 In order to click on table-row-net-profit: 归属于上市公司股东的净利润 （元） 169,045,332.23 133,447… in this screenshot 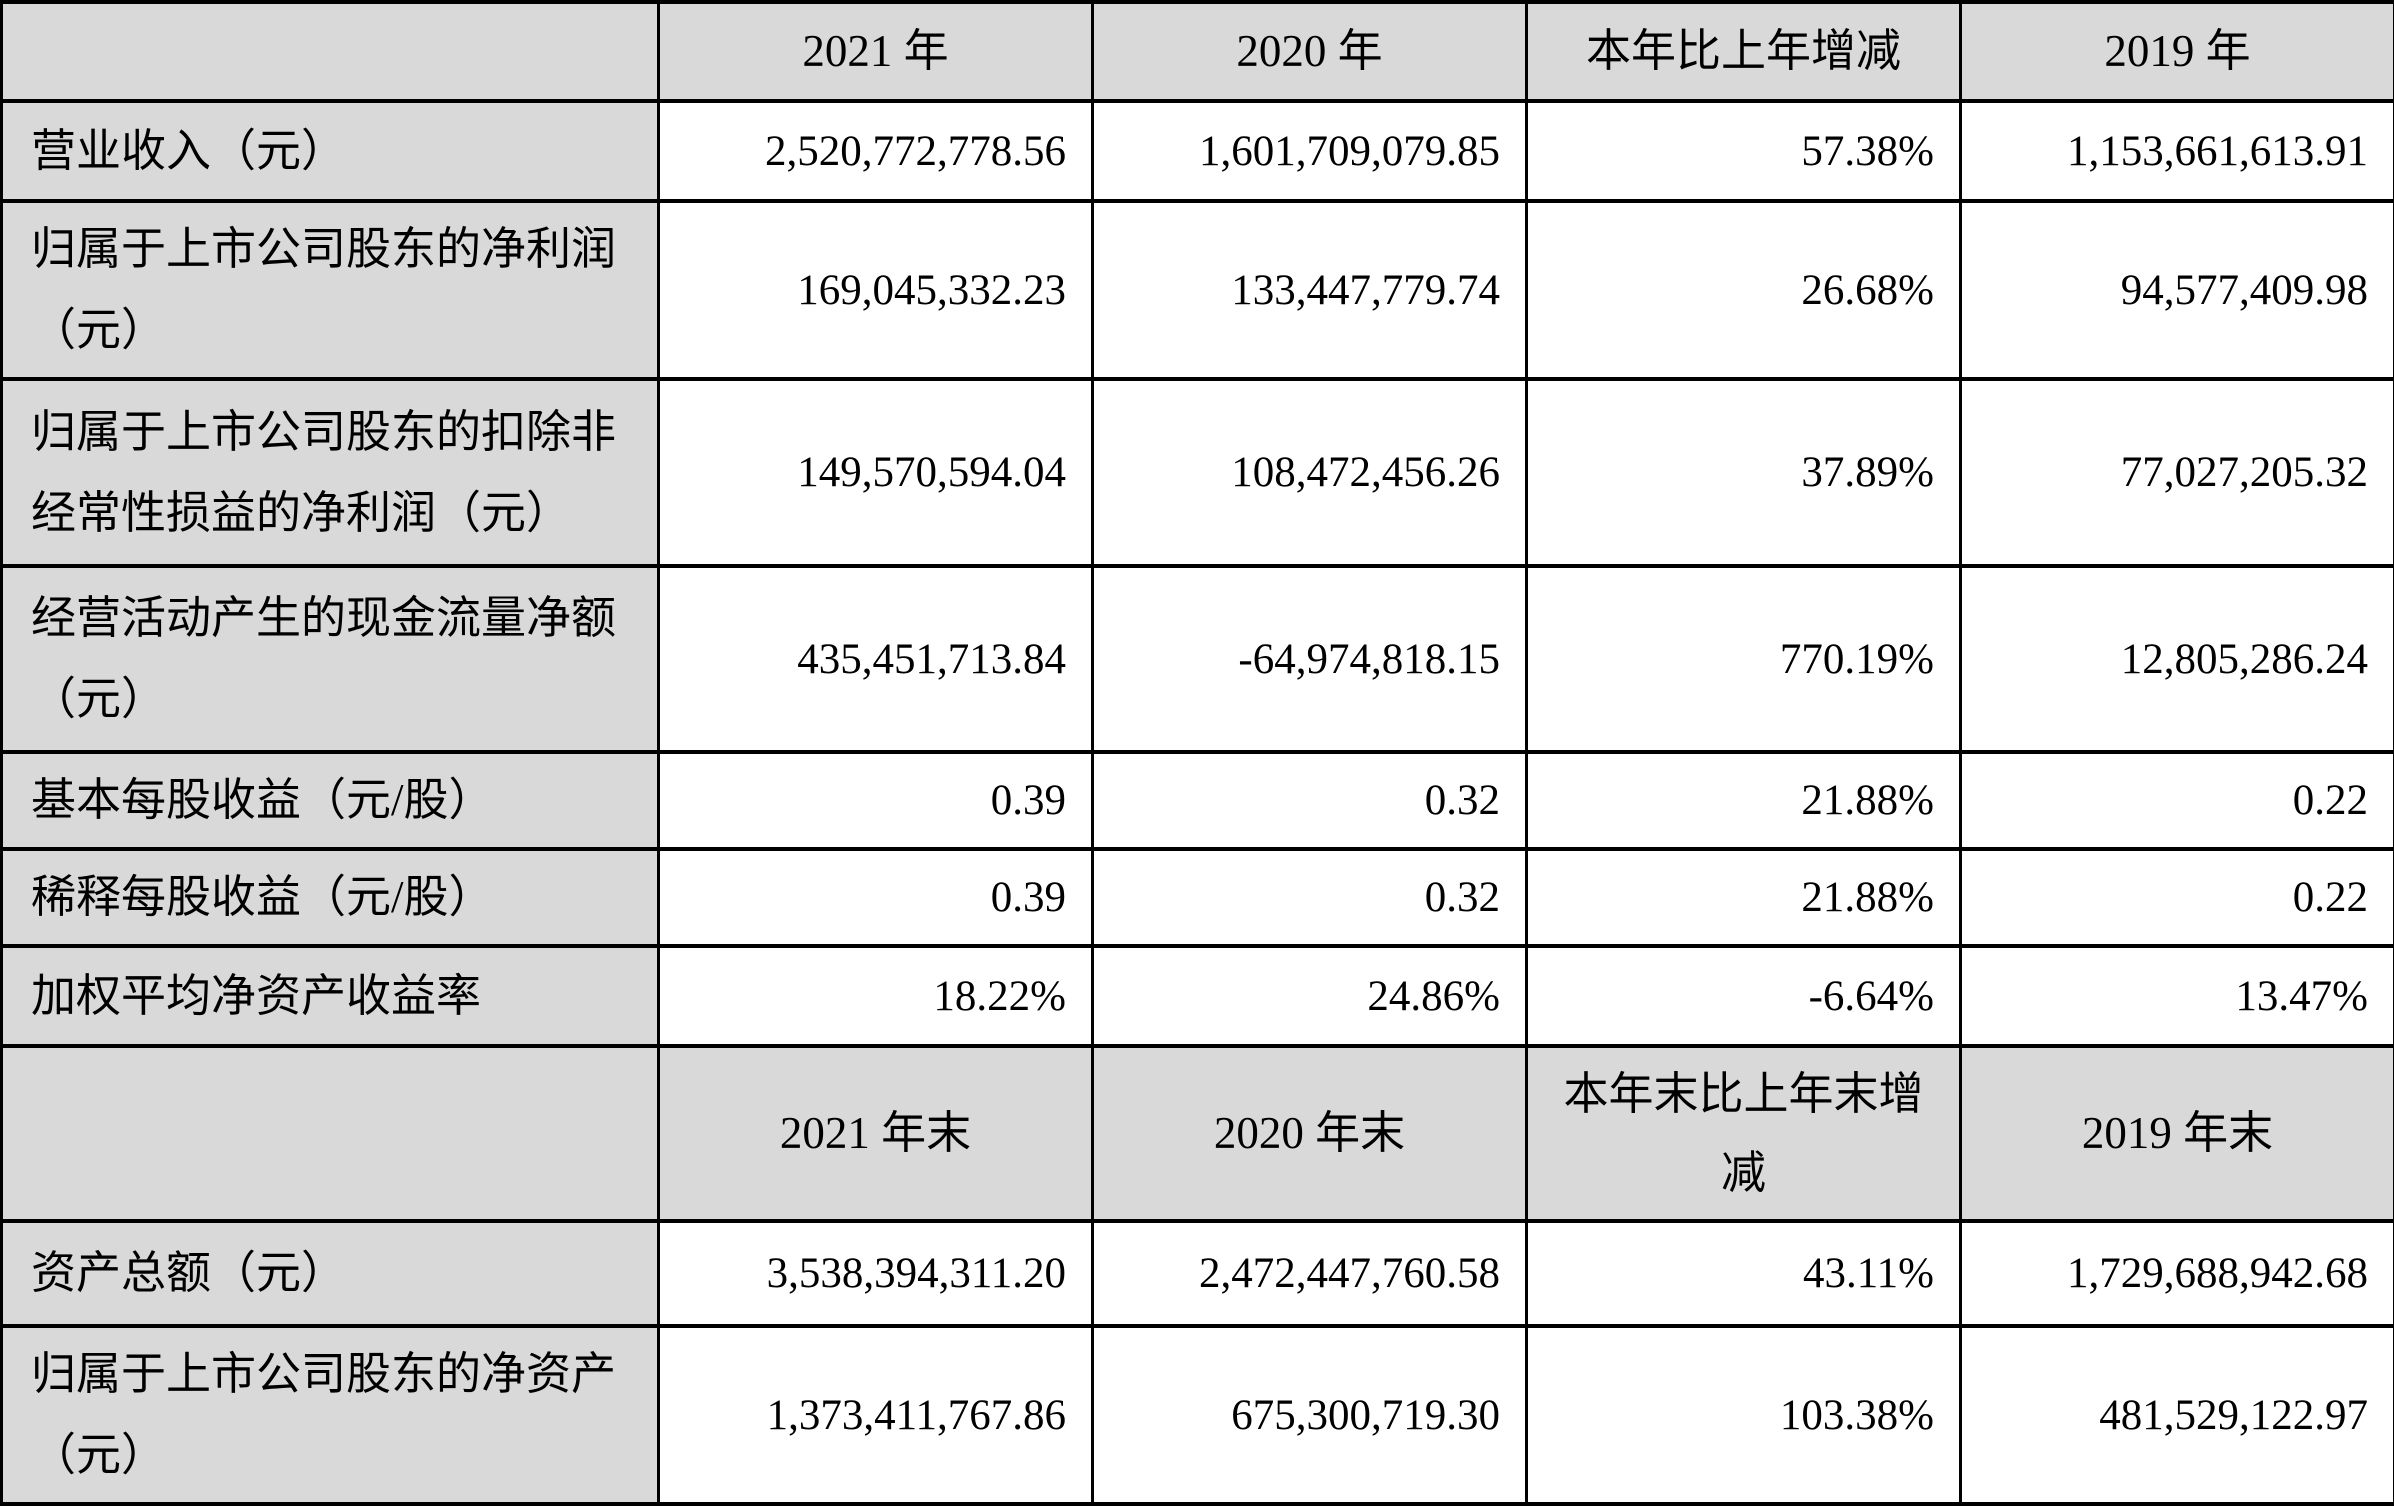, I will do `click(1198, 290)`.